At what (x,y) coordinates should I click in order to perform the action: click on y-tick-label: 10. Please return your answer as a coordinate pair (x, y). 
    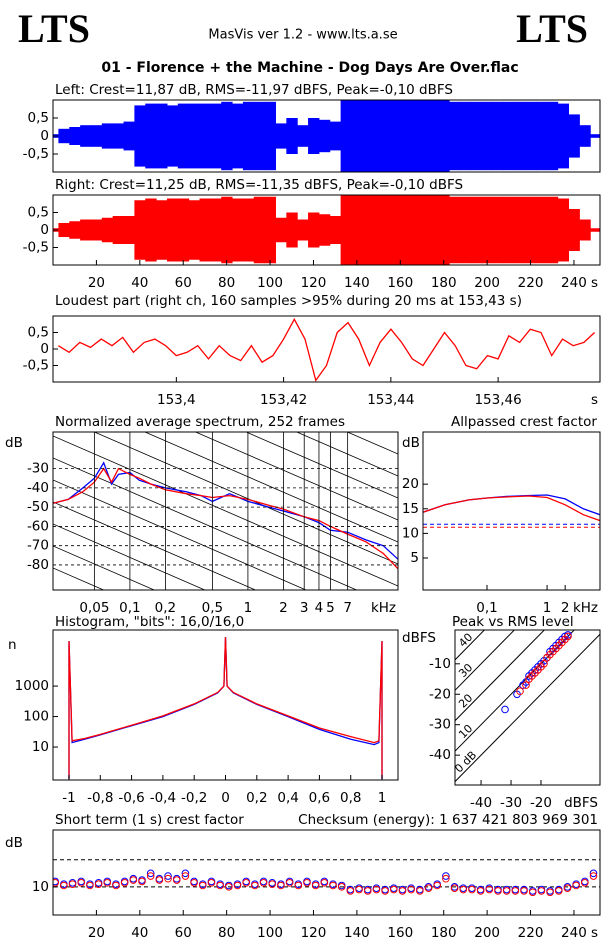
    Looking at the image, I should click on (40, 747).